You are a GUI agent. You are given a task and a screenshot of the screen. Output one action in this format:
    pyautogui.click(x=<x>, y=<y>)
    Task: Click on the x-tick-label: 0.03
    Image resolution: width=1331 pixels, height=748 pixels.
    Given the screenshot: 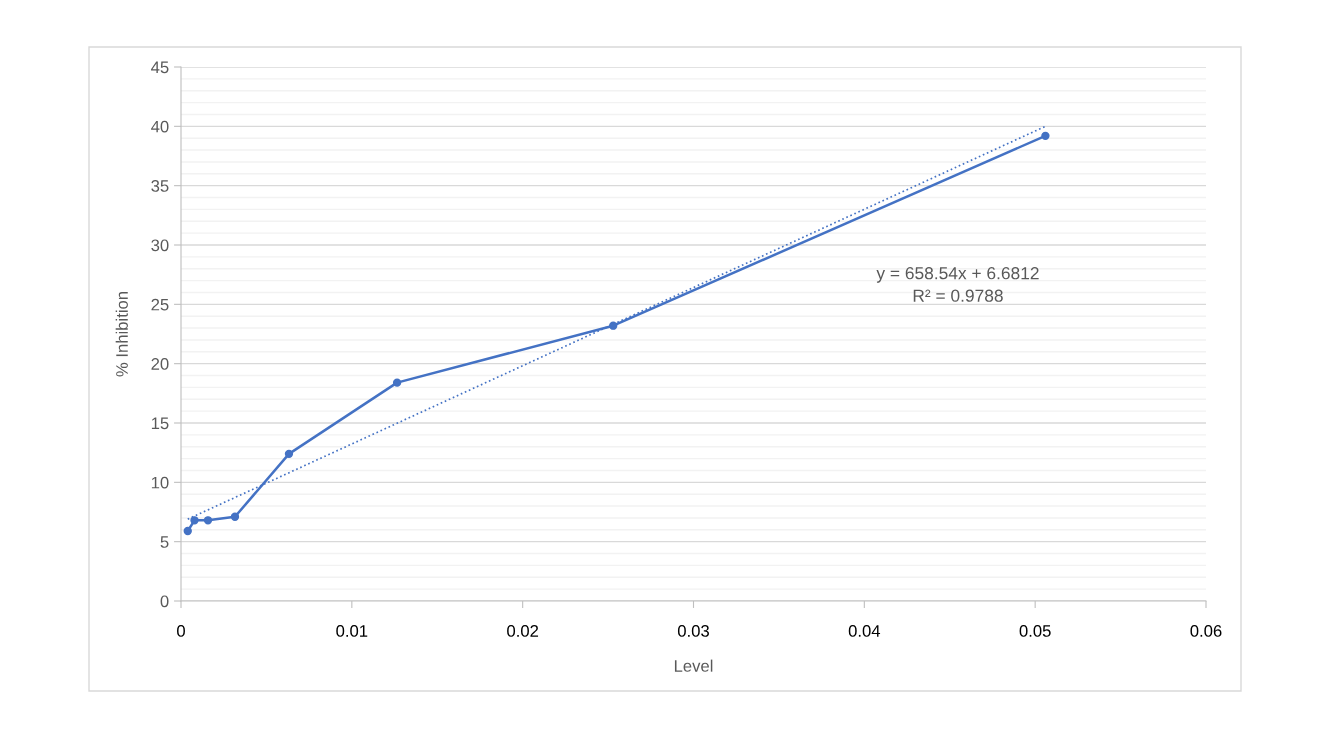 What is the action you would take?
    pyautogui.click(x=693, y=631)
    